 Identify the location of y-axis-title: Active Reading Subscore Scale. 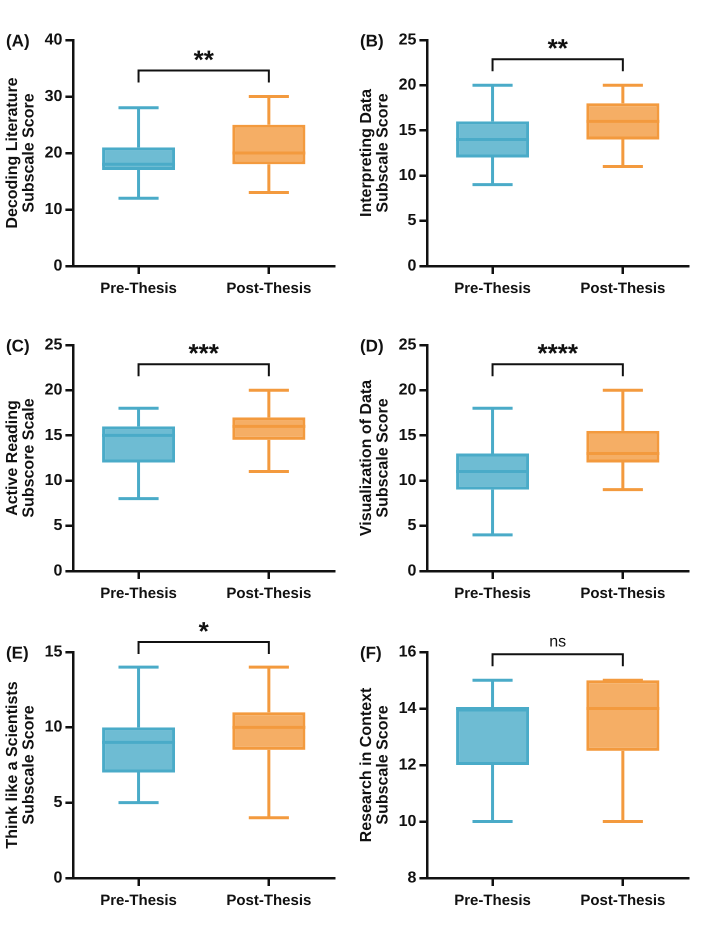
(21, 458).